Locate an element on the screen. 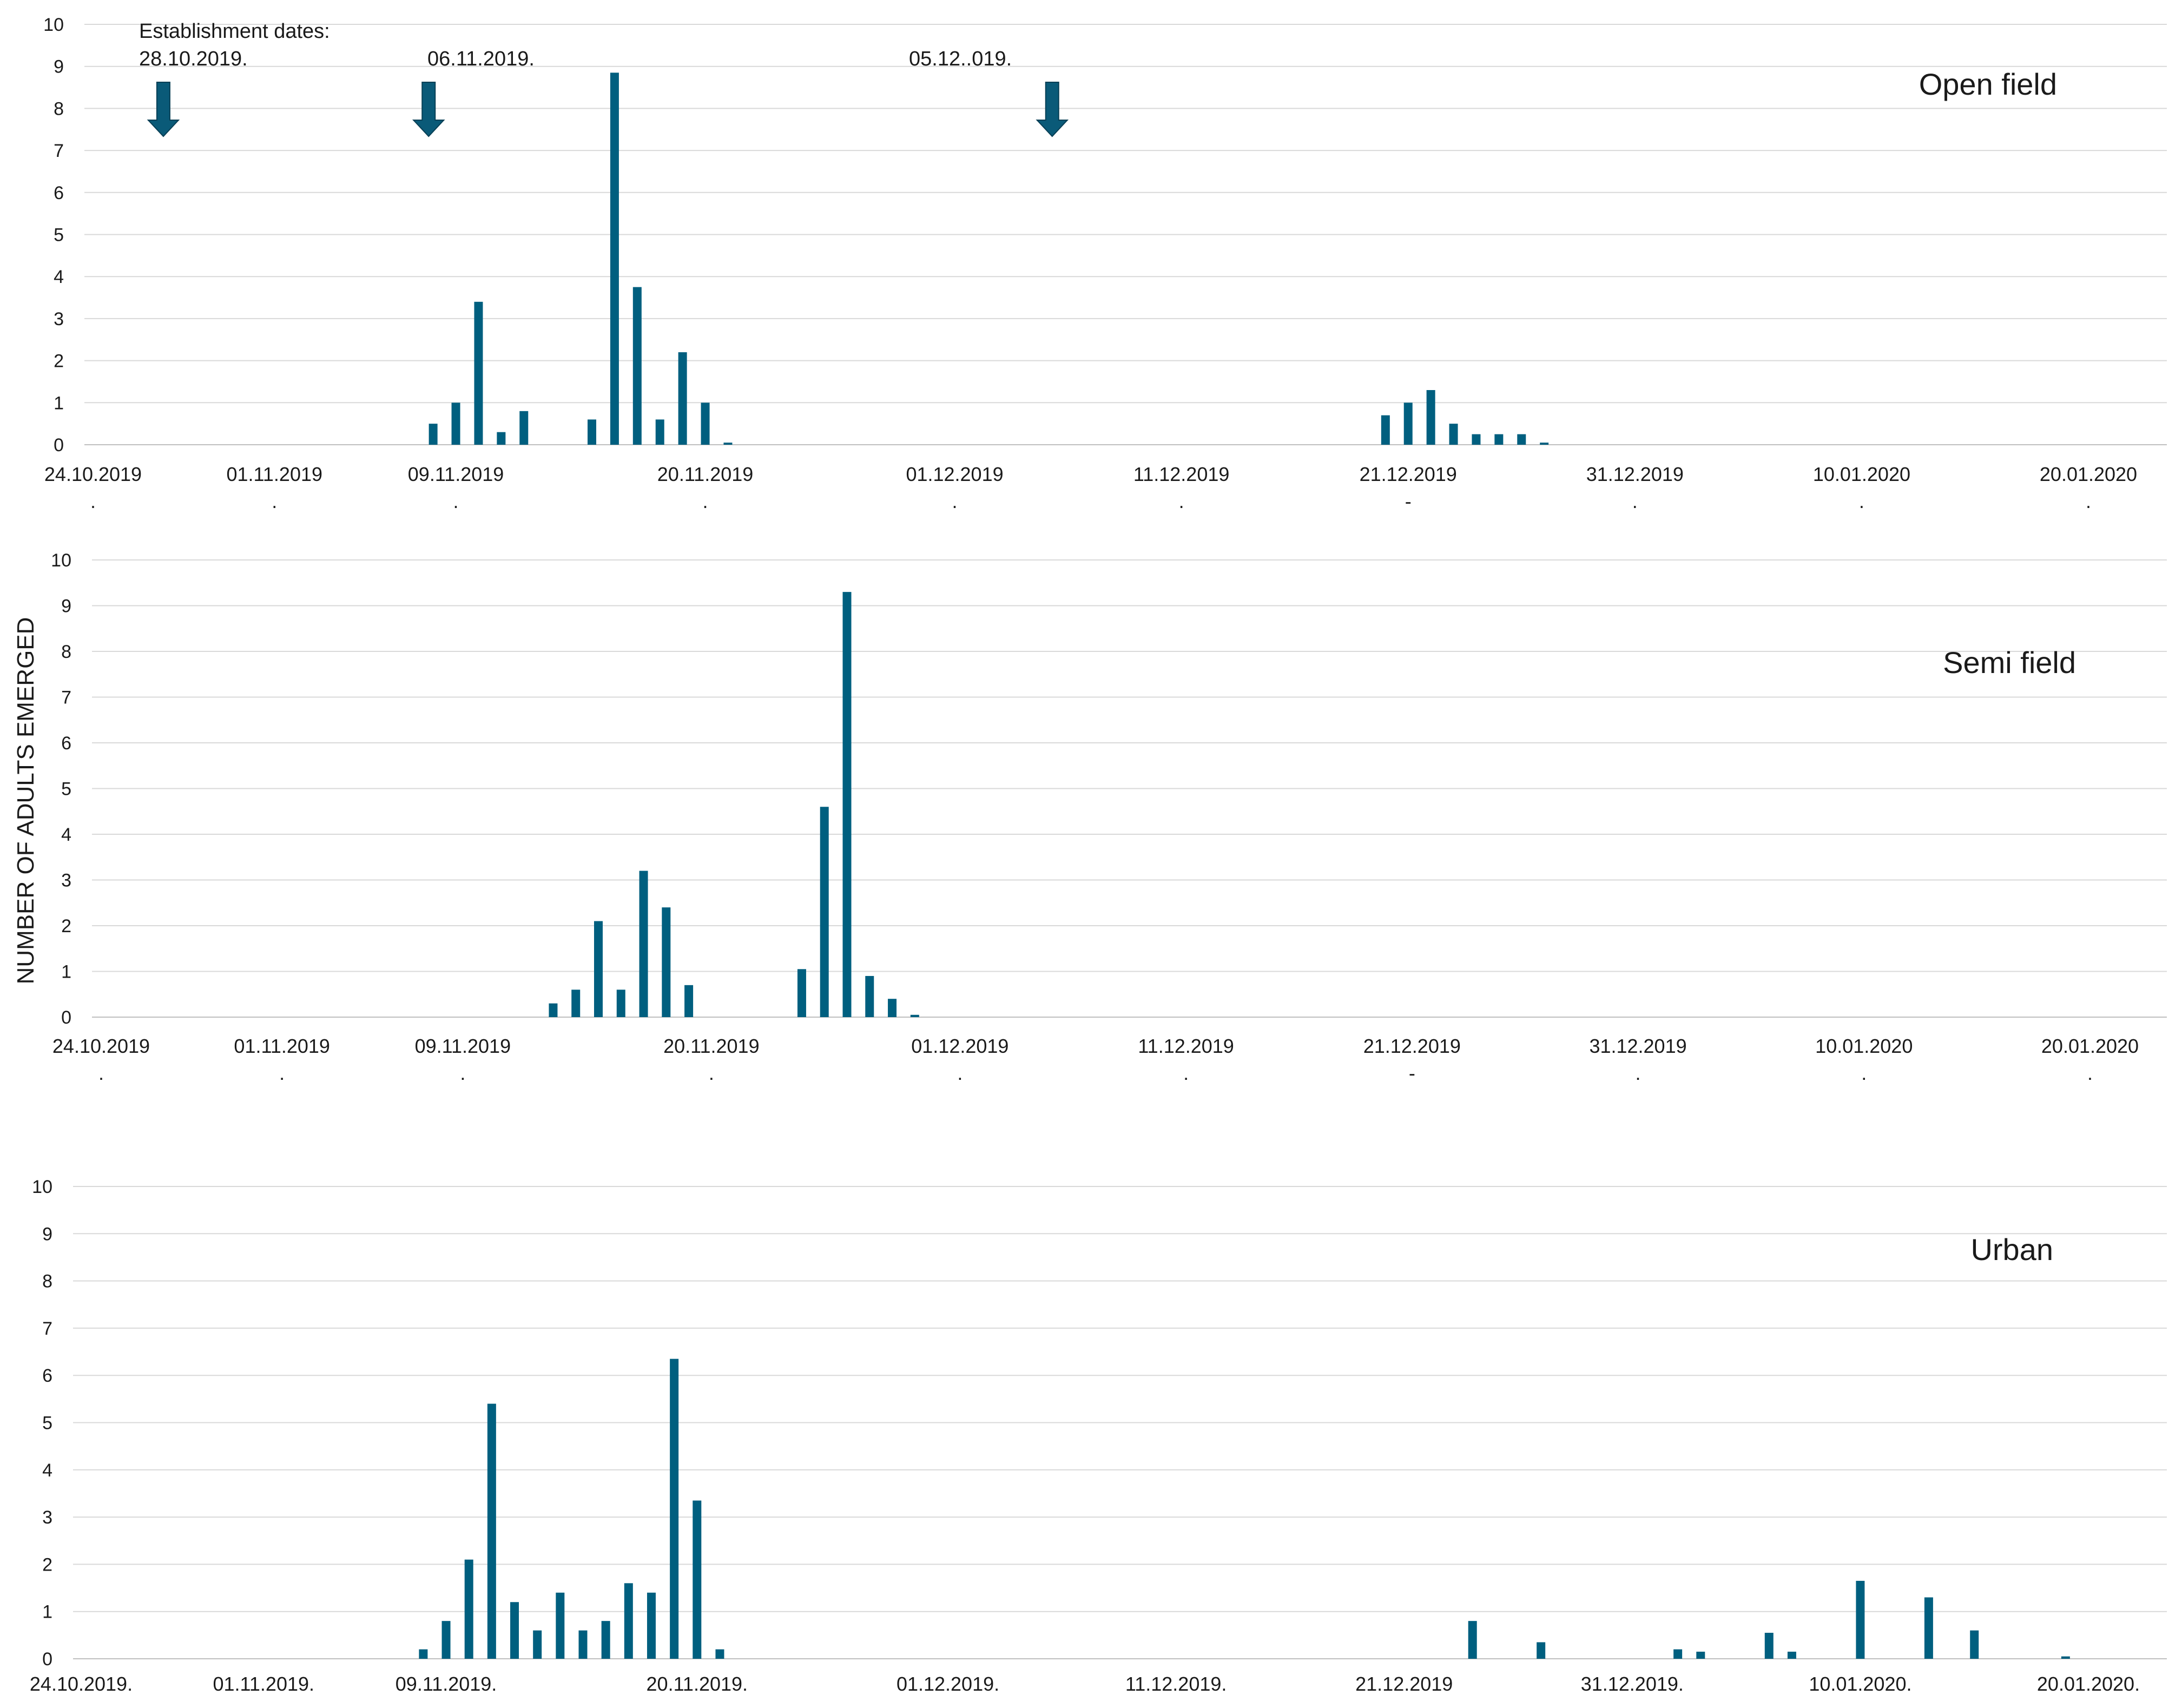 Image resolution: width=2182 pixels, height=1708 pixels. x-tick-label: 09.11.2019. is located at coordinates (446, 1684).